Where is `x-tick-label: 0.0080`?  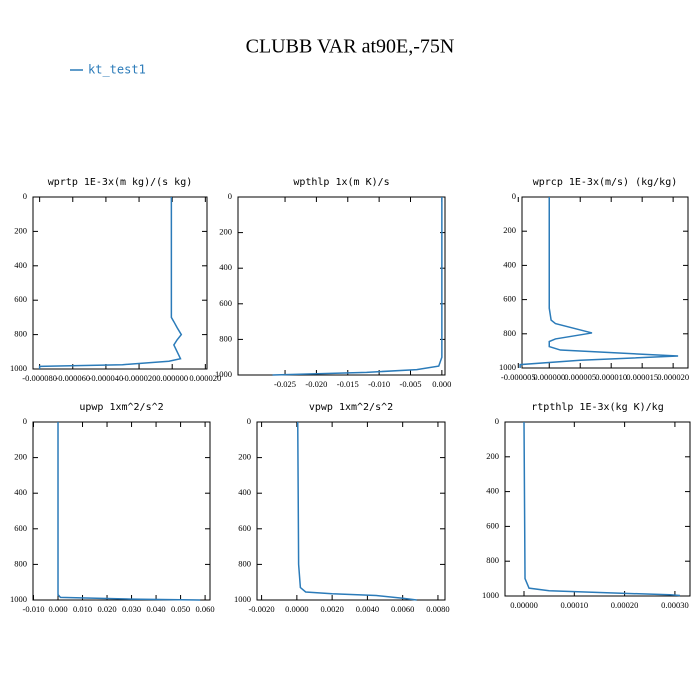
x-tick-label: 0.0080 is located at coordinates (437, 609).